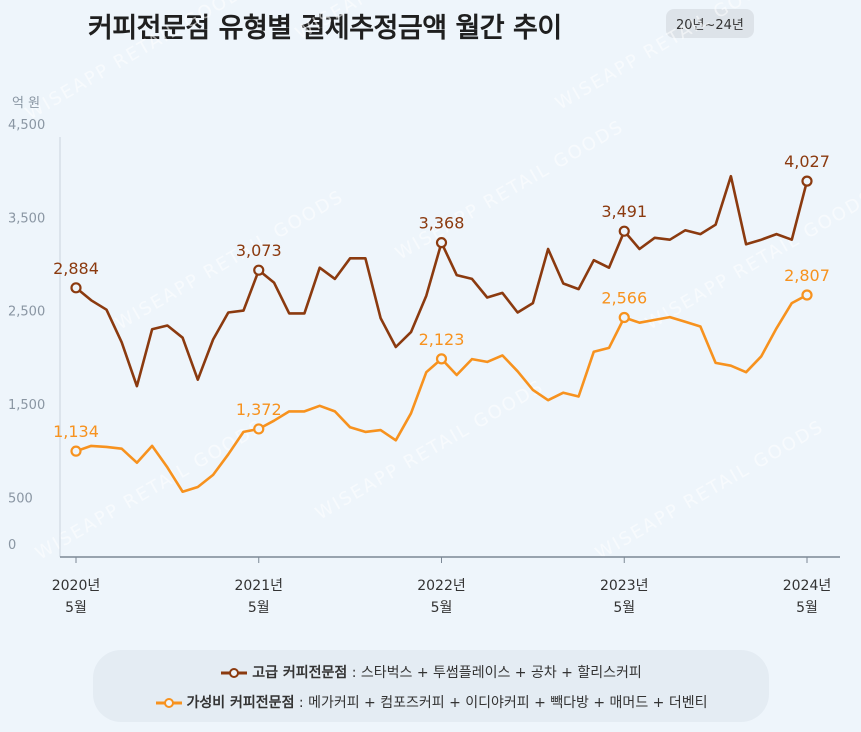 This screenshot has width=861, height=732. I want to click on legend-value-name: 가성비 커피전문점, so click(240, 703).